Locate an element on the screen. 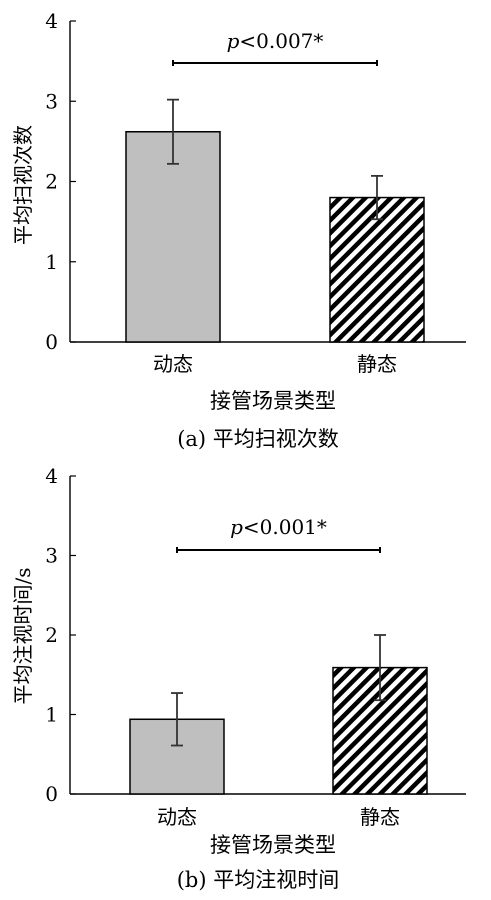 The image size is (491, 900). chart-caption: (b) 平均注视时间 is located at coordinates (258, 880).